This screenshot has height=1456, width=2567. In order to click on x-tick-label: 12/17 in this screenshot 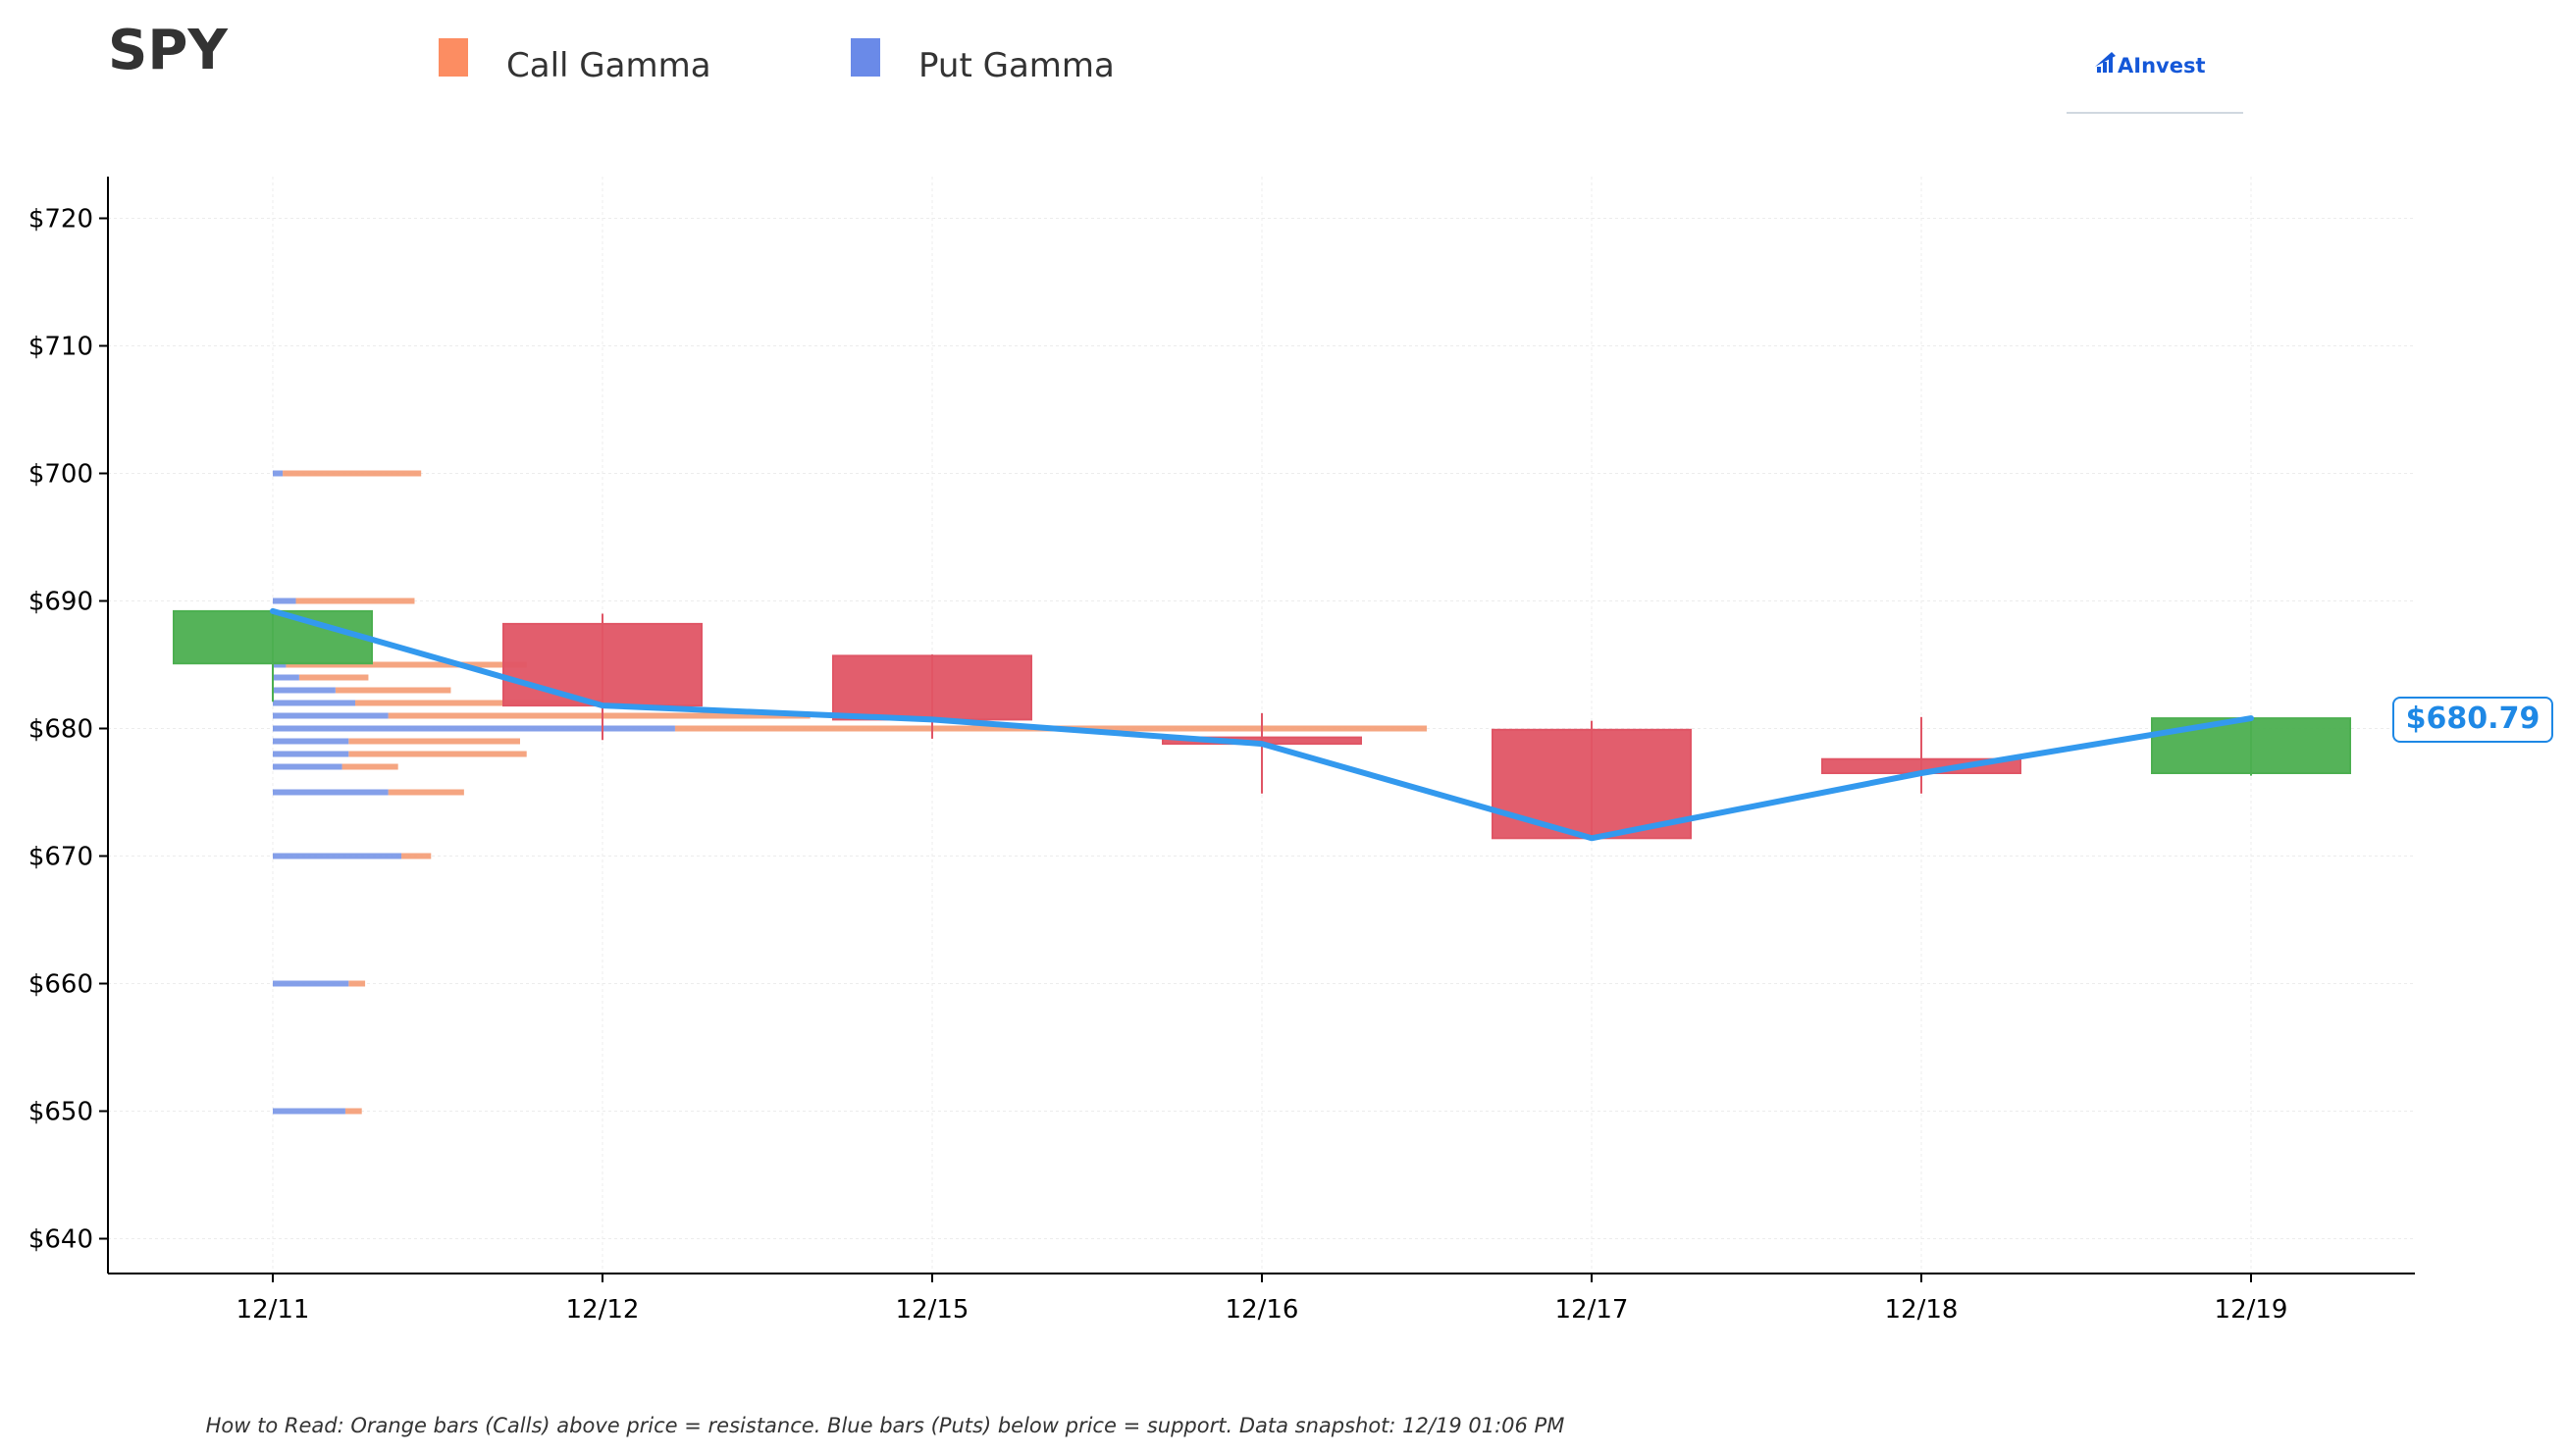, I will do `click(1592, 1310)`.